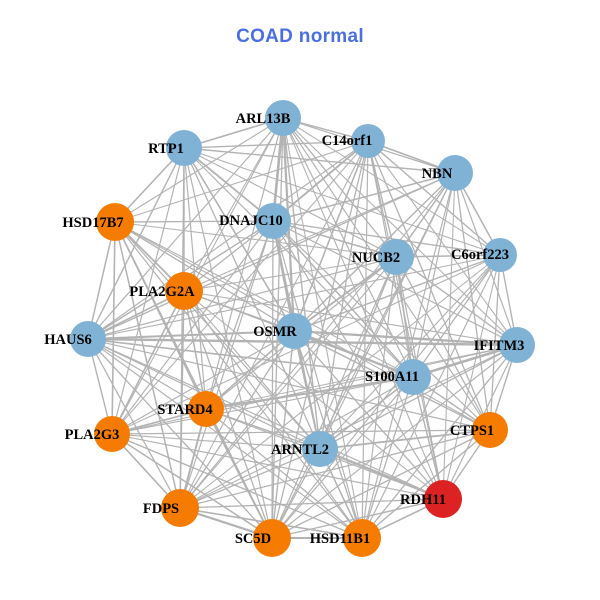  I want to click on network-node-label: ARL13B, so click(263, 119).